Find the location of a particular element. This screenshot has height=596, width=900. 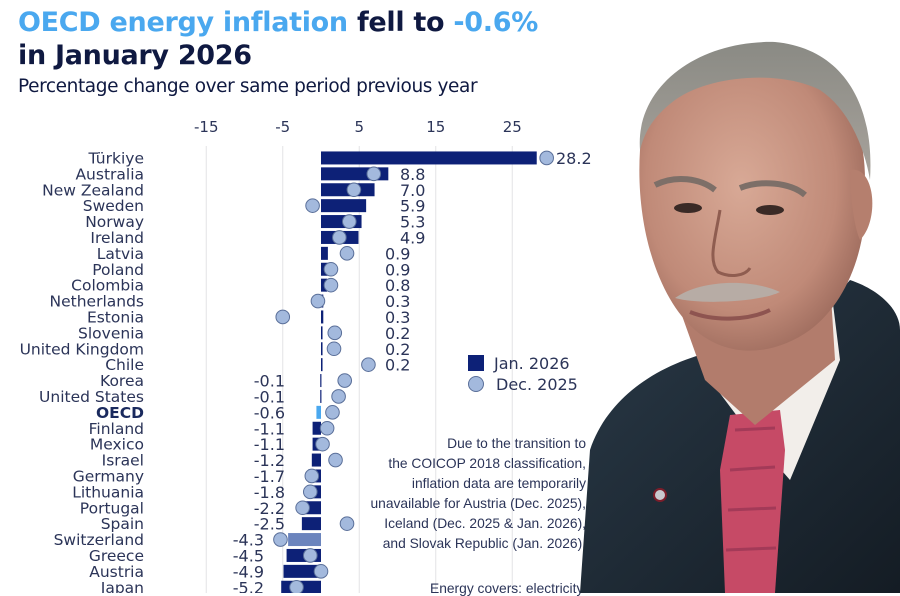

legend-swatch-jan-2026 is located at coordinates (476, 363).